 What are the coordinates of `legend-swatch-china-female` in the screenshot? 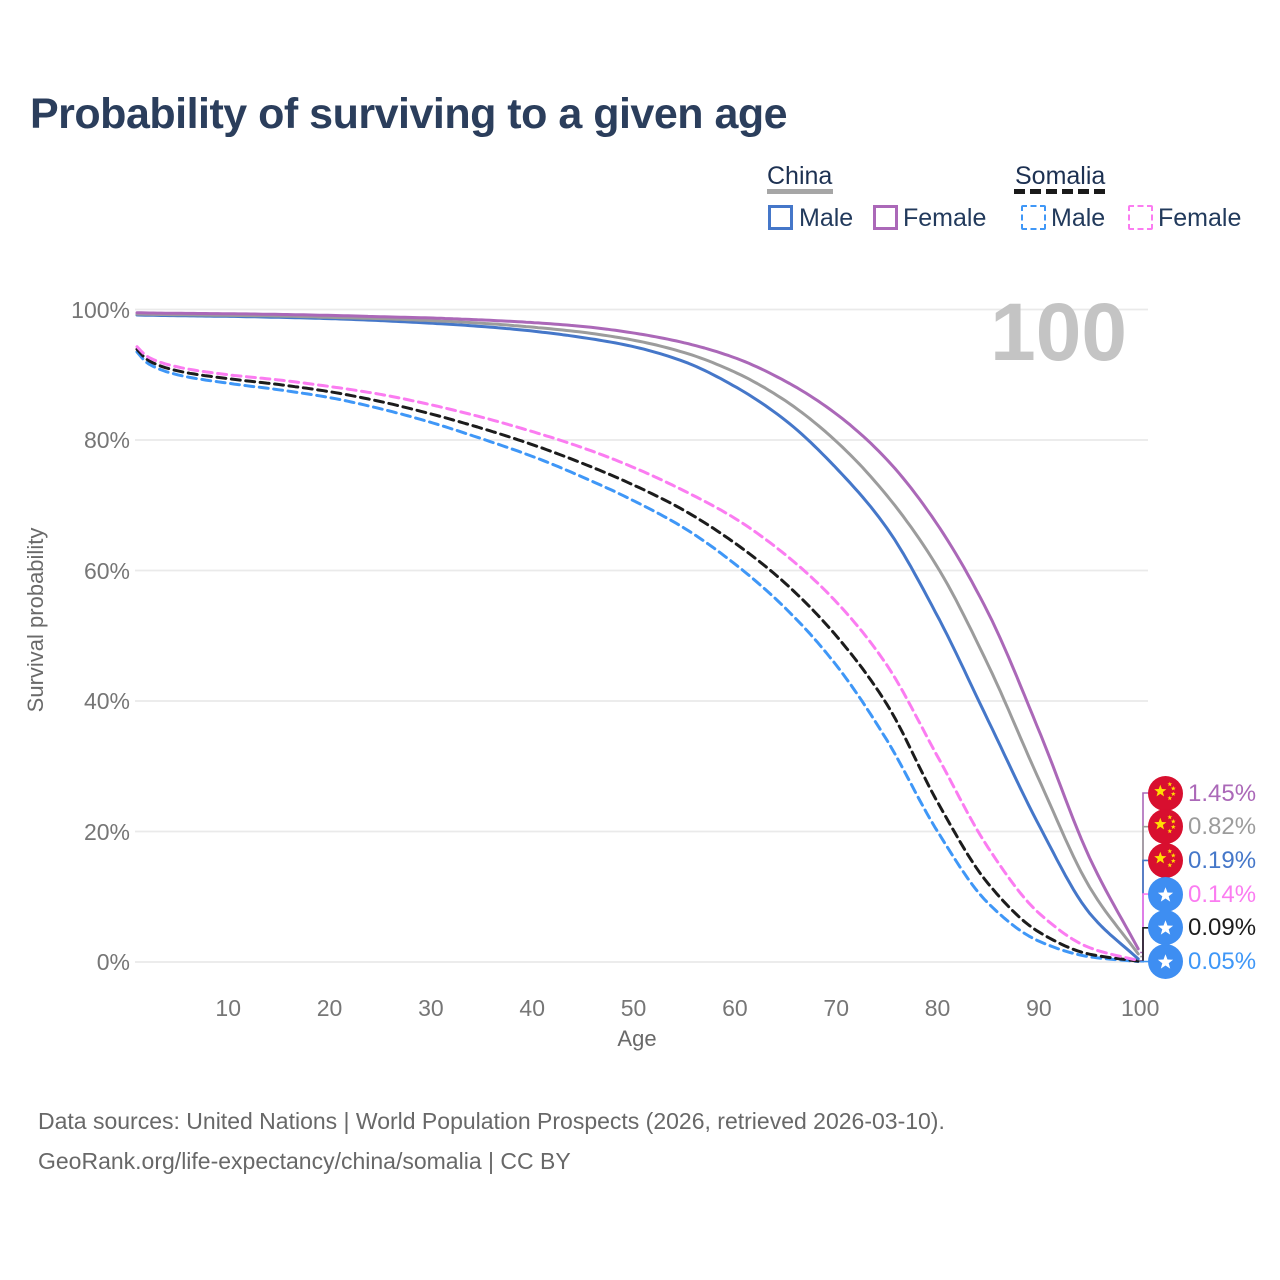 It's located at (885, 217).